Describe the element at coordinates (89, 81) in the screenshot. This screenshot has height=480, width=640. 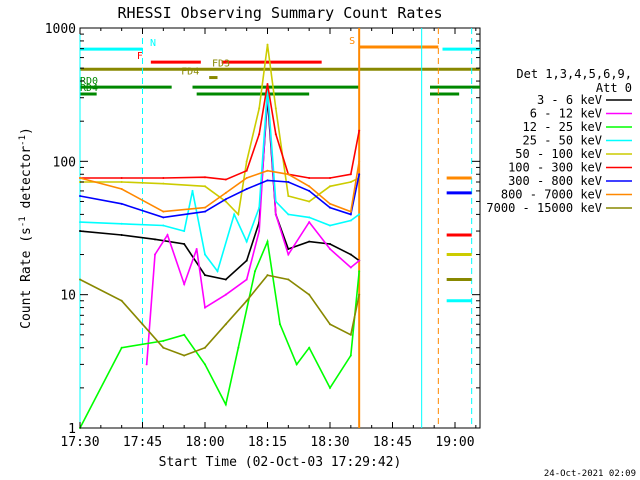
I see `flag-label-rd0: RD0` at that location.